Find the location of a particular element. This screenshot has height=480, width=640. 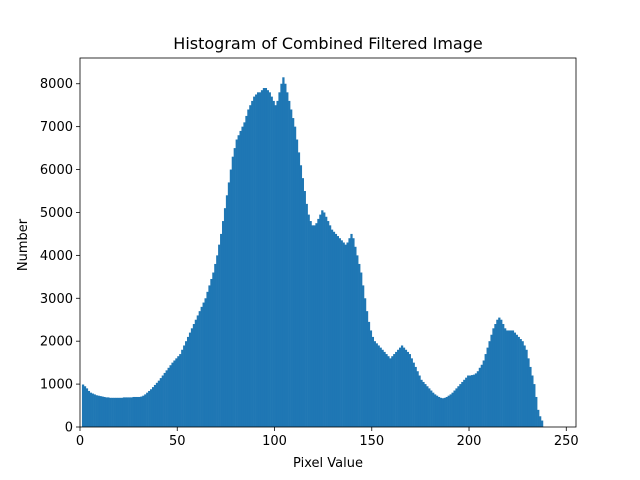

y-tick-label: 5000 is located at coordinates (56, 213).